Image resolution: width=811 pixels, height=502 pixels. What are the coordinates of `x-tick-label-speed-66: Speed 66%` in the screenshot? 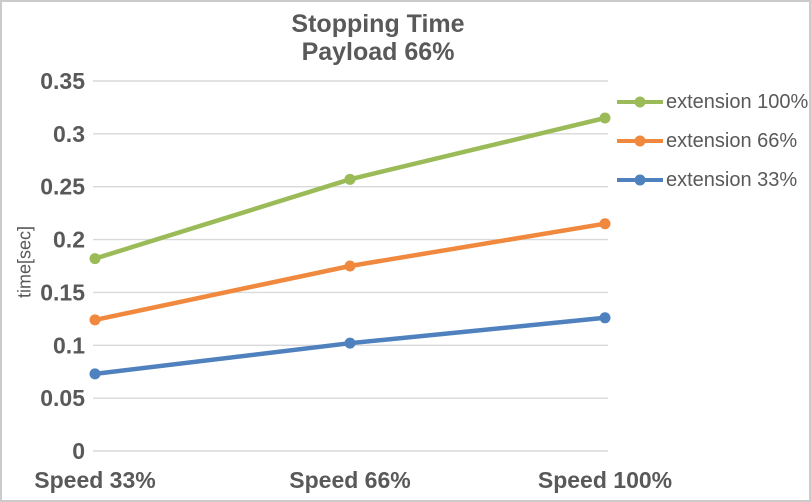 It's located at (349, 480).